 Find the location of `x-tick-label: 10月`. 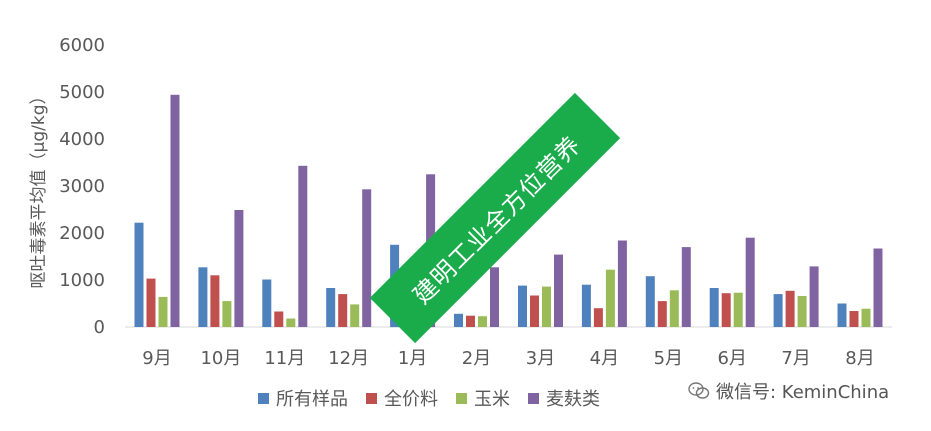

x-tick-label: 10月 is located at coordinates (220, 358).